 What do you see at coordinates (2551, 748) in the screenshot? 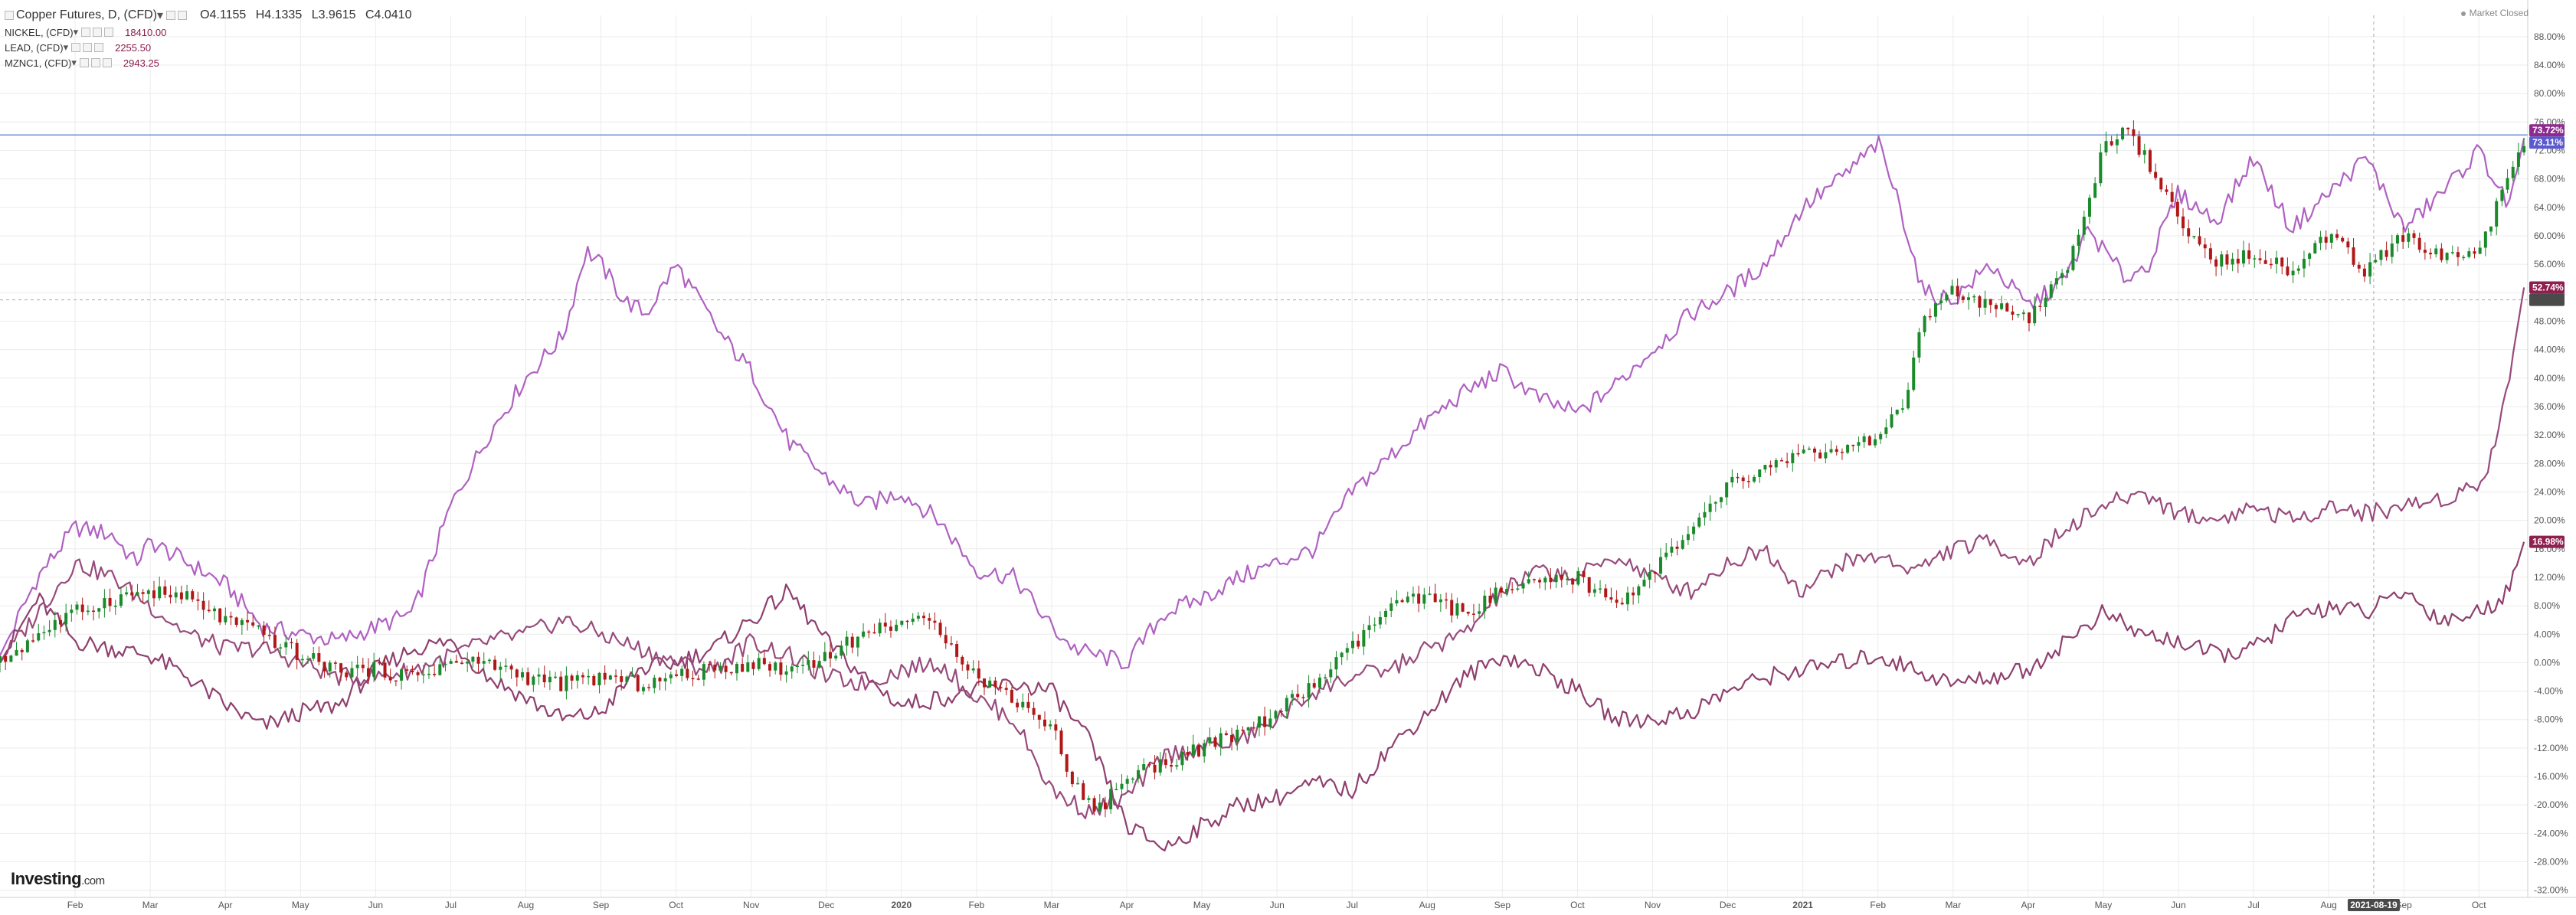
I see `y-tick-label: -12.00%` at bounding box center [2551, 748].